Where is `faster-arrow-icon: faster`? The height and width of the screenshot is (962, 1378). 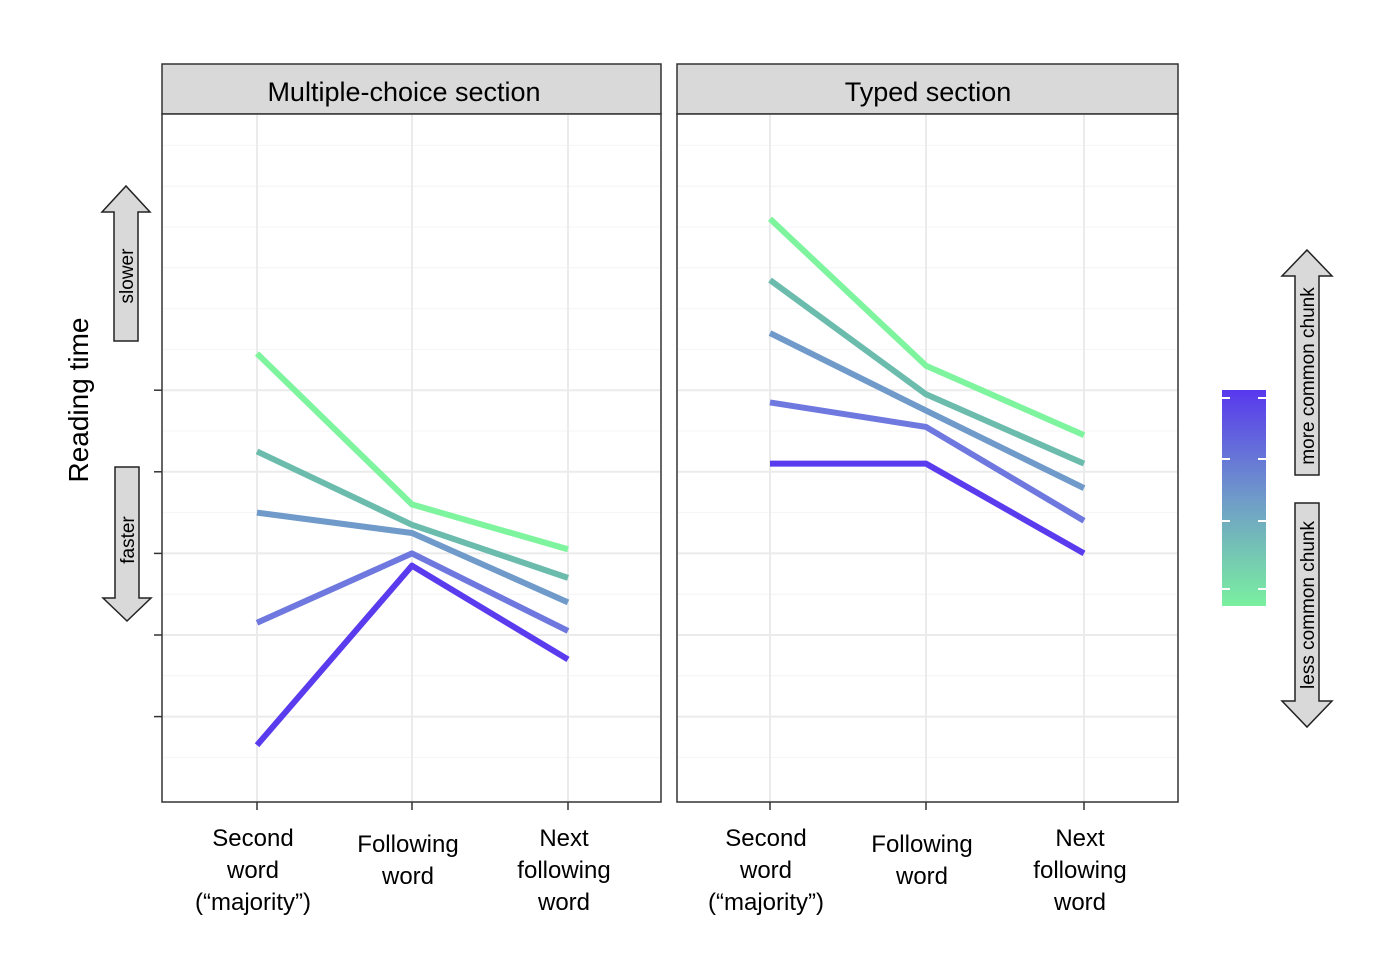 faster-arrow-icon: faster is located at coordinates (127, 544).